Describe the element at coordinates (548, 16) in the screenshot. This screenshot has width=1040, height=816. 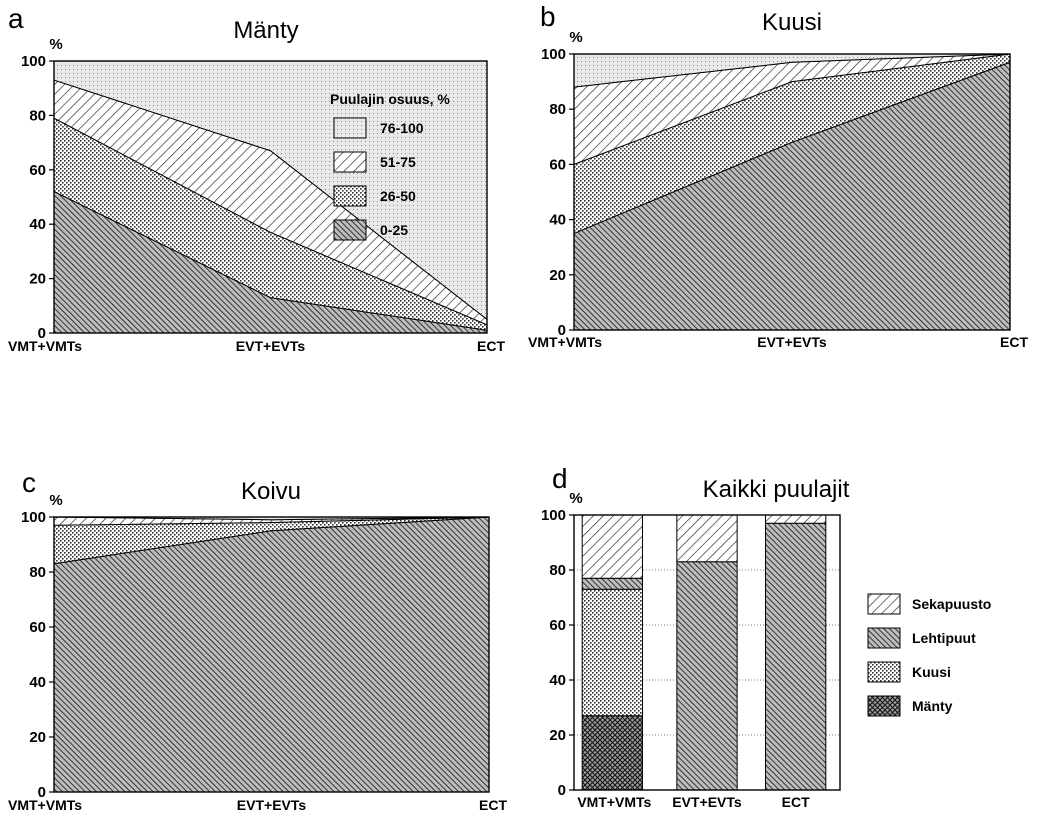
I see `panel-letter: b` at that location.